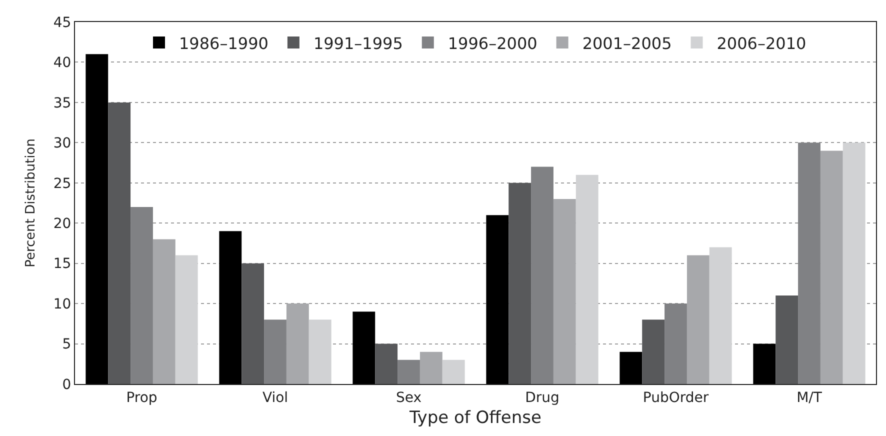 The width and height of the screenshot is (886, 436). What do you see at coordinates (275, 398) in the screenshot?
I see `x-tick-label: Viol` at bounding box center [275, 398].